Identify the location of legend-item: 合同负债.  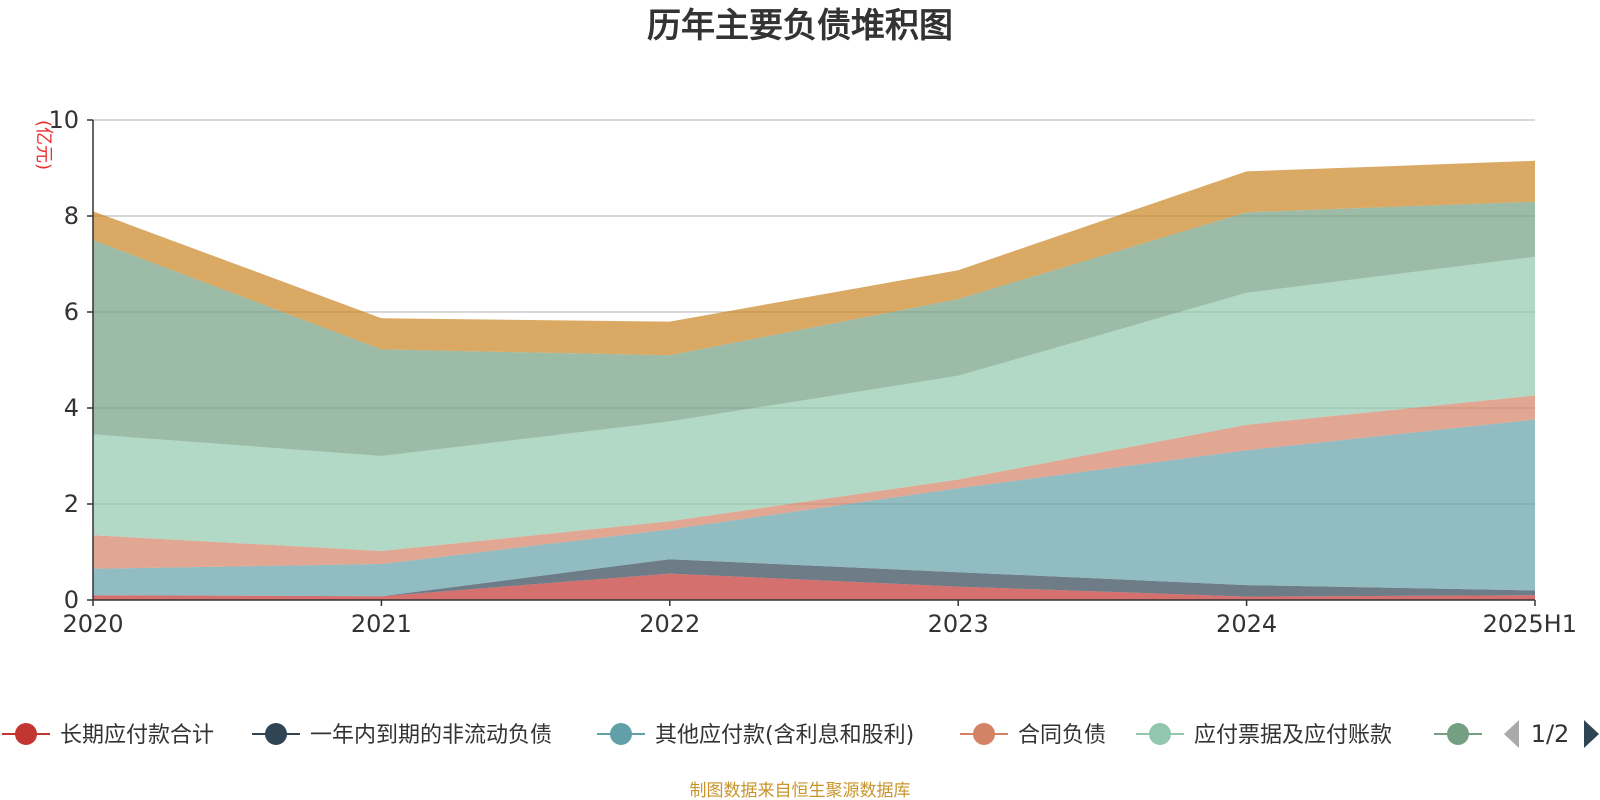
(1033, 735).